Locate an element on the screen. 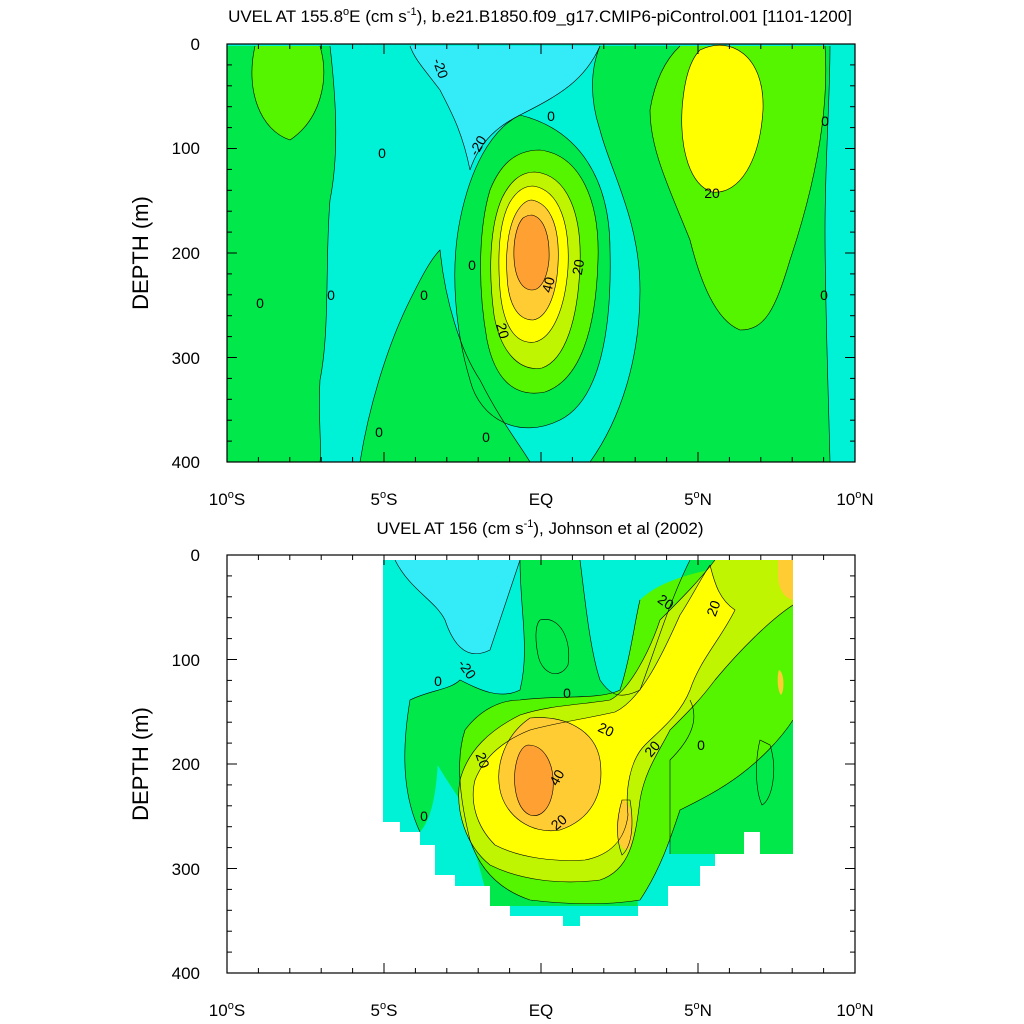 The image size is (1024, 1024). contour-region-p30-east is located at coordinates (722, 119).